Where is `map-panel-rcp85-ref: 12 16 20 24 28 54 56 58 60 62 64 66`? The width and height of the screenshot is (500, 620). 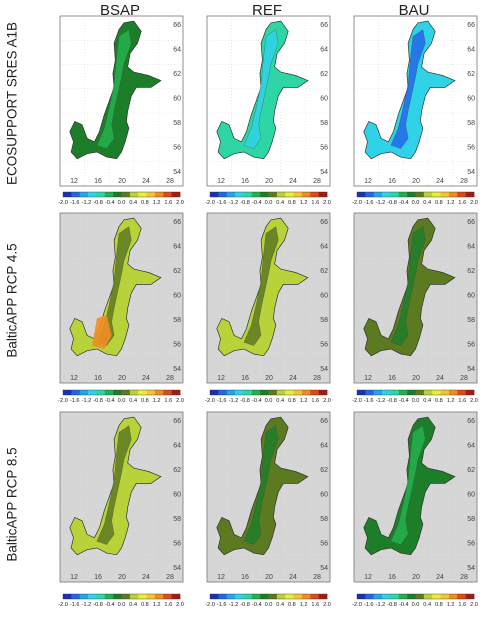
map-panel-rcp85-ref: 12 16 20 24 28 54 56 58 60 62 64 66 is located at coordinates (268, 497).